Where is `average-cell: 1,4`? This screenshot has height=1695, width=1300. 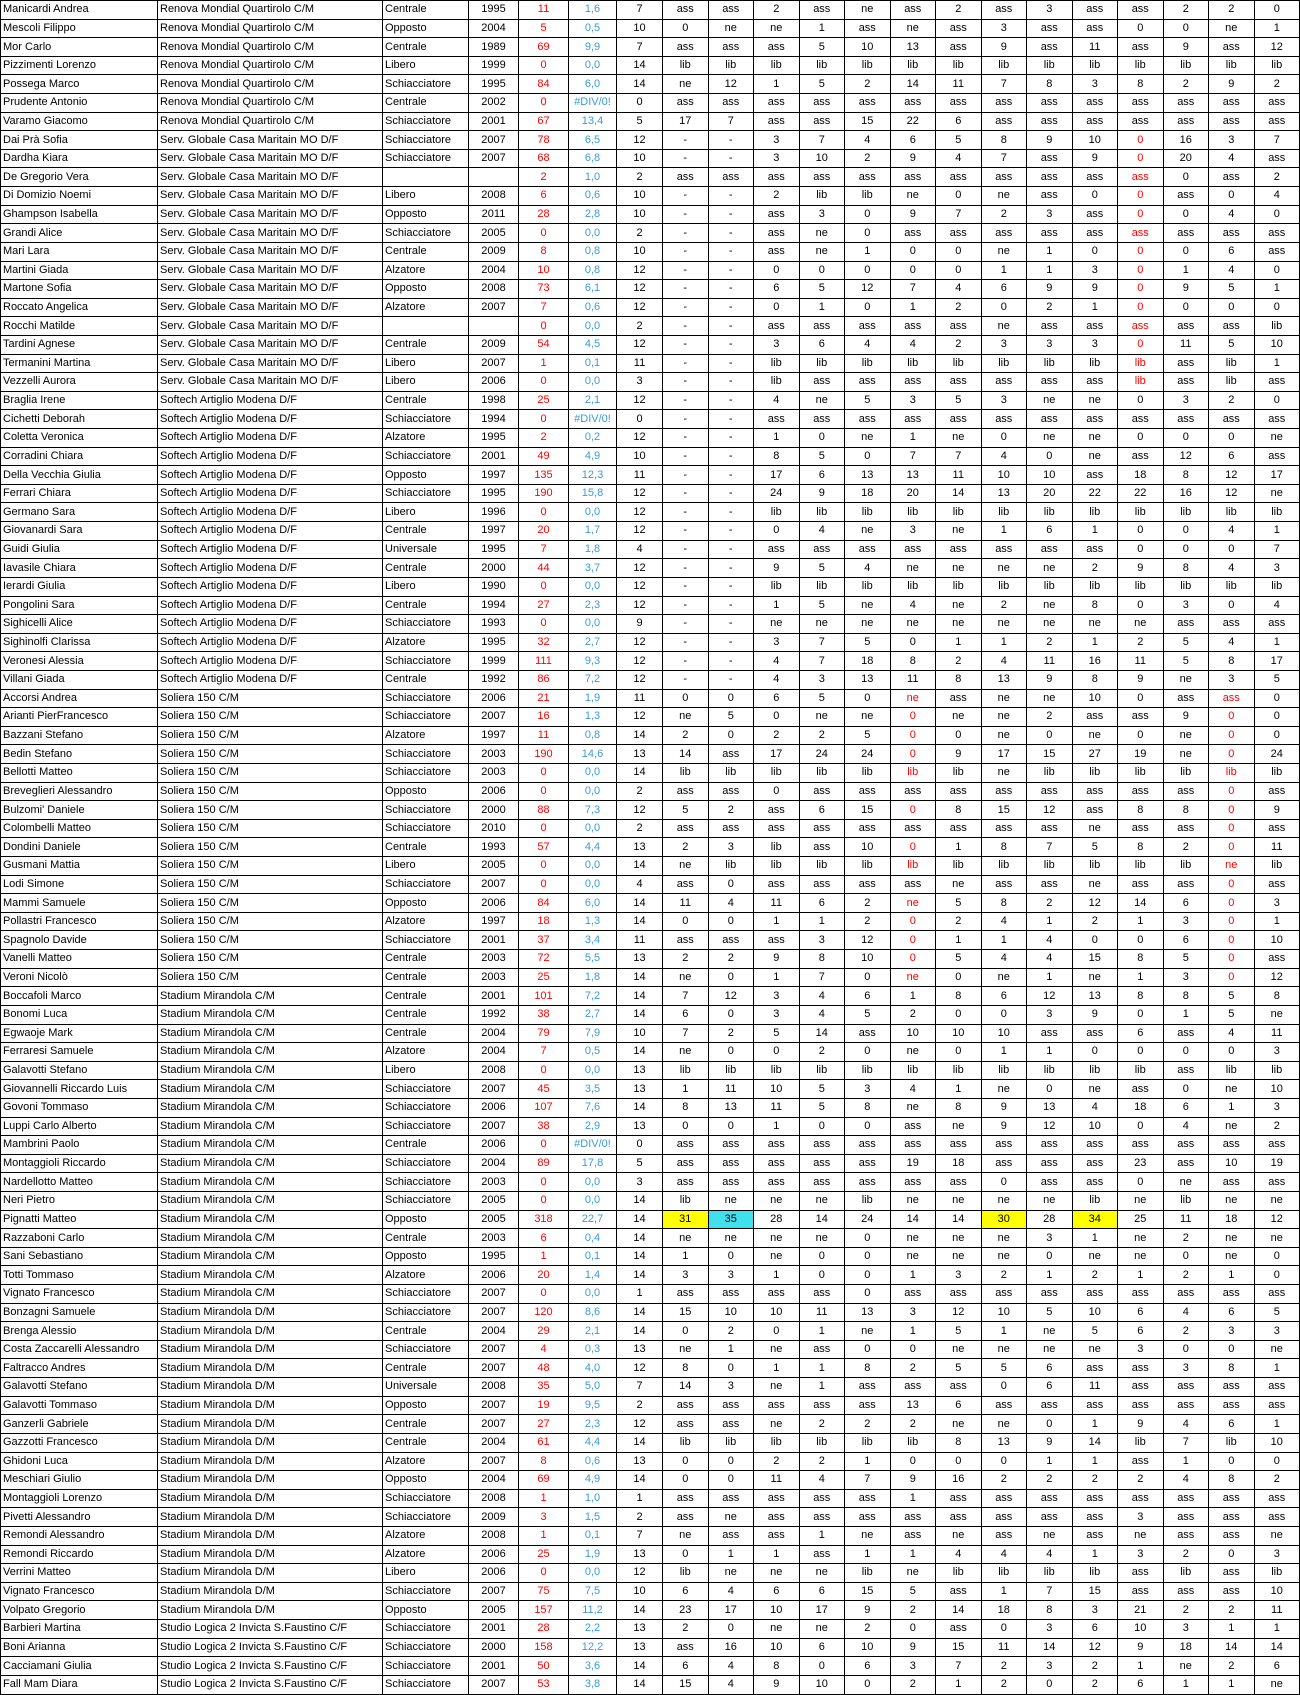
average-cell: 1,4 is located at coordinates (592, 1275).